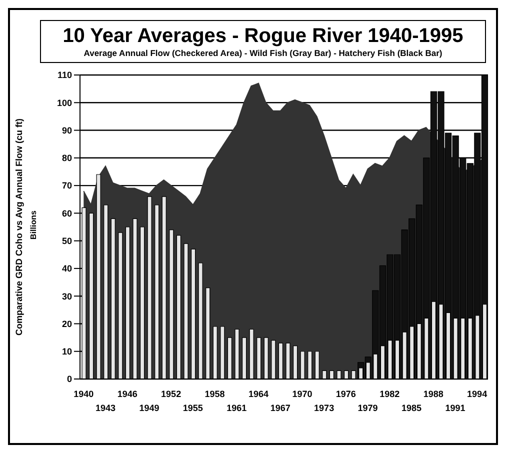 This screenshot has height=455, width=506. Describe the element at coordinates (258, 394) in the screenshot. I see `x-tick-label: 1964` at that location.